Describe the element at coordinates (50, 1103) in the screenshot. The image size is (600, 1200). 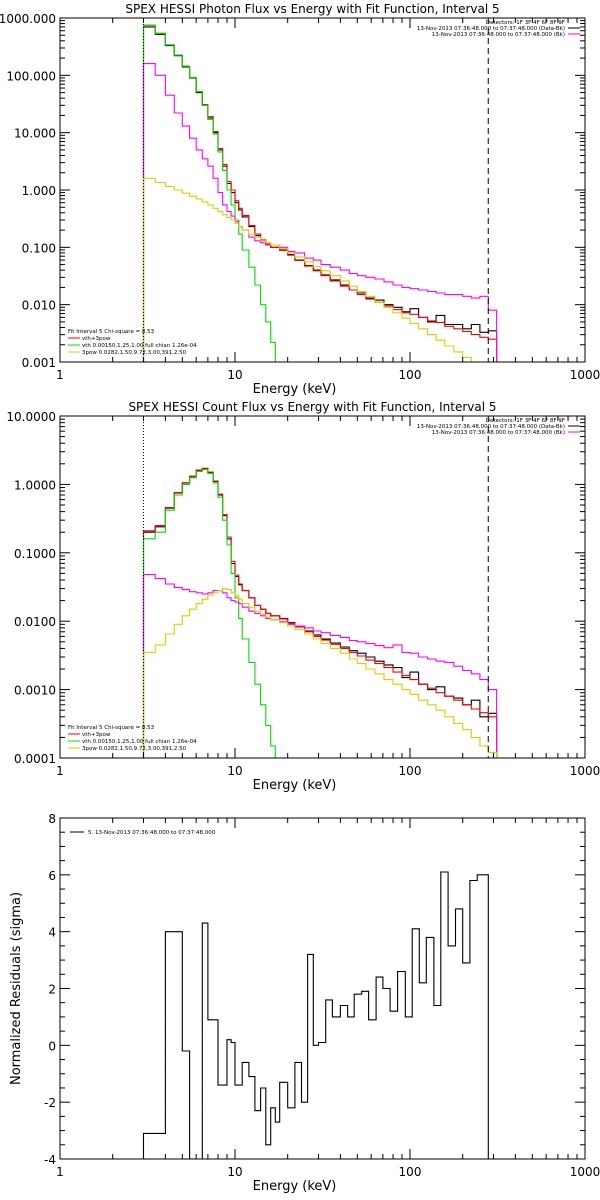
I see `y-tick-label: -2` at that location.